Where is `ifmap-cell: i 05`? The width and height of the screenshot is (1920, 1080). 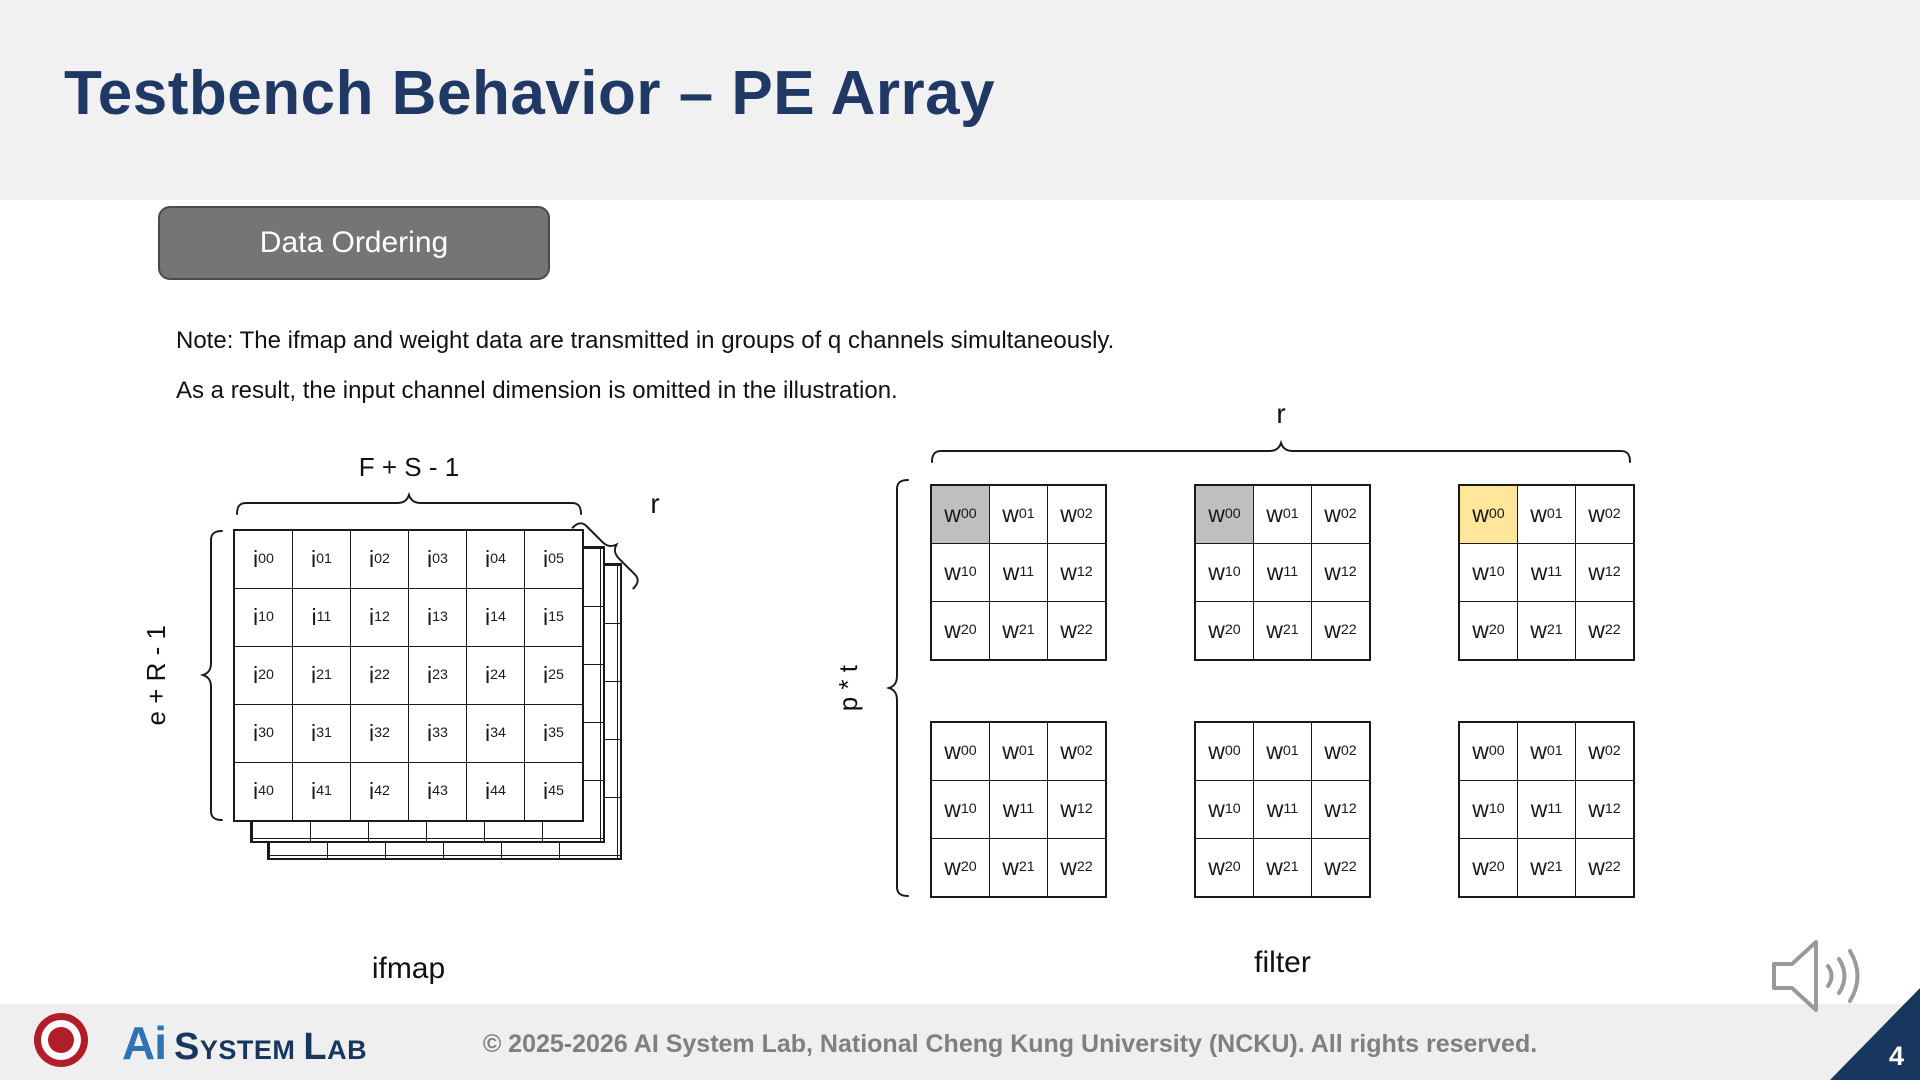
ifmap-cell: i 05 is located at coordinates (553, 559).